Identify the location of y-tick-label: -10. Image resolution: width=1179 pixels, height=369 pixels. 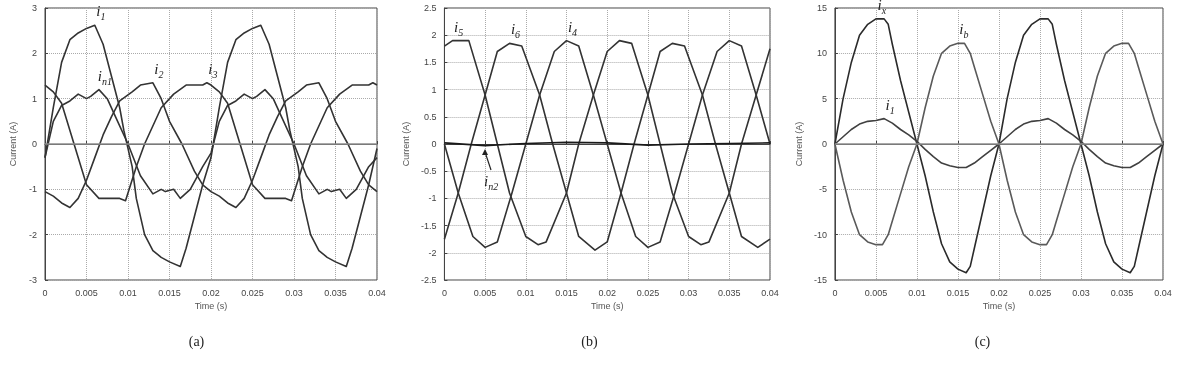
(820, 234).